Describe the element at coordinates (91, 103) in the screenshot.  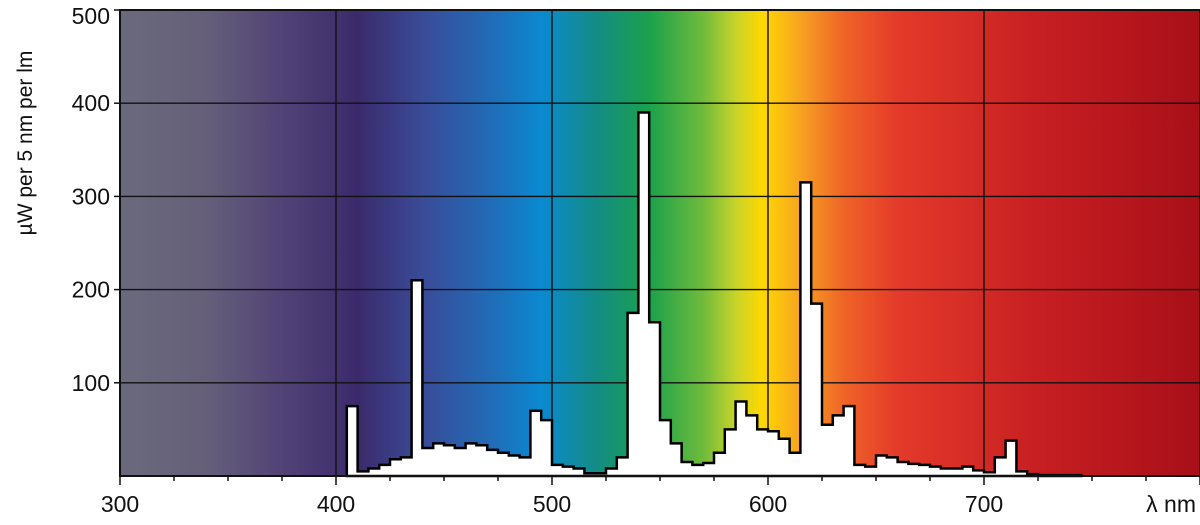
I see `y-tick-label-400: 400` at that location.